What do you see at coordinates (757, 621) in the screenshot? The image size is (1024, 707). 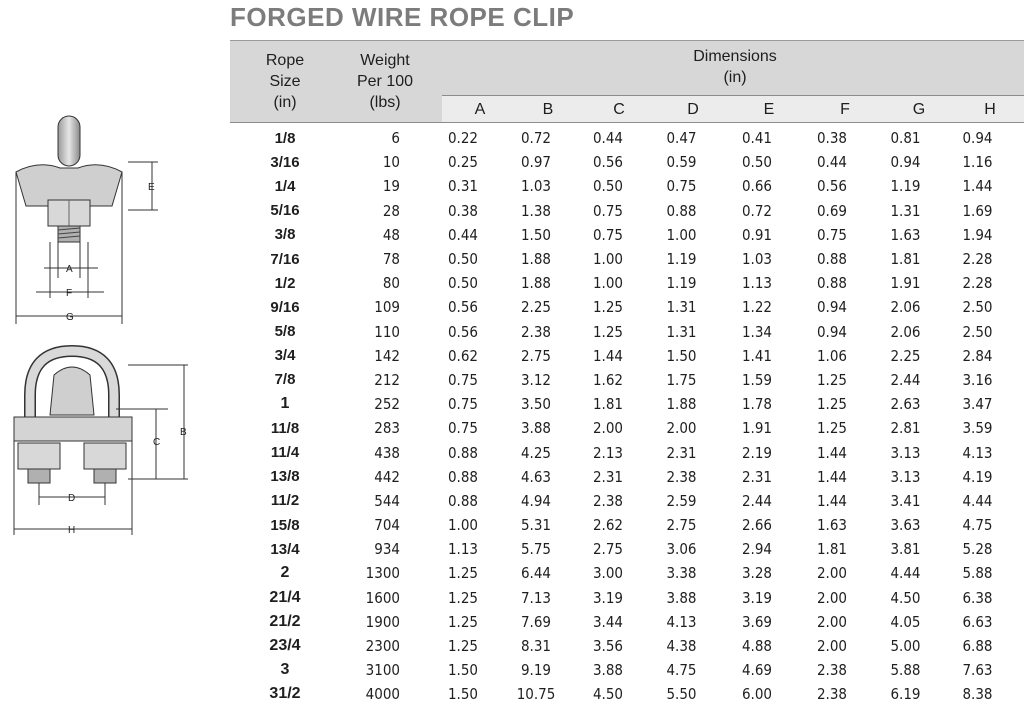 I see `dim-cell-e: 3.69` at bounding box center [757, 621].